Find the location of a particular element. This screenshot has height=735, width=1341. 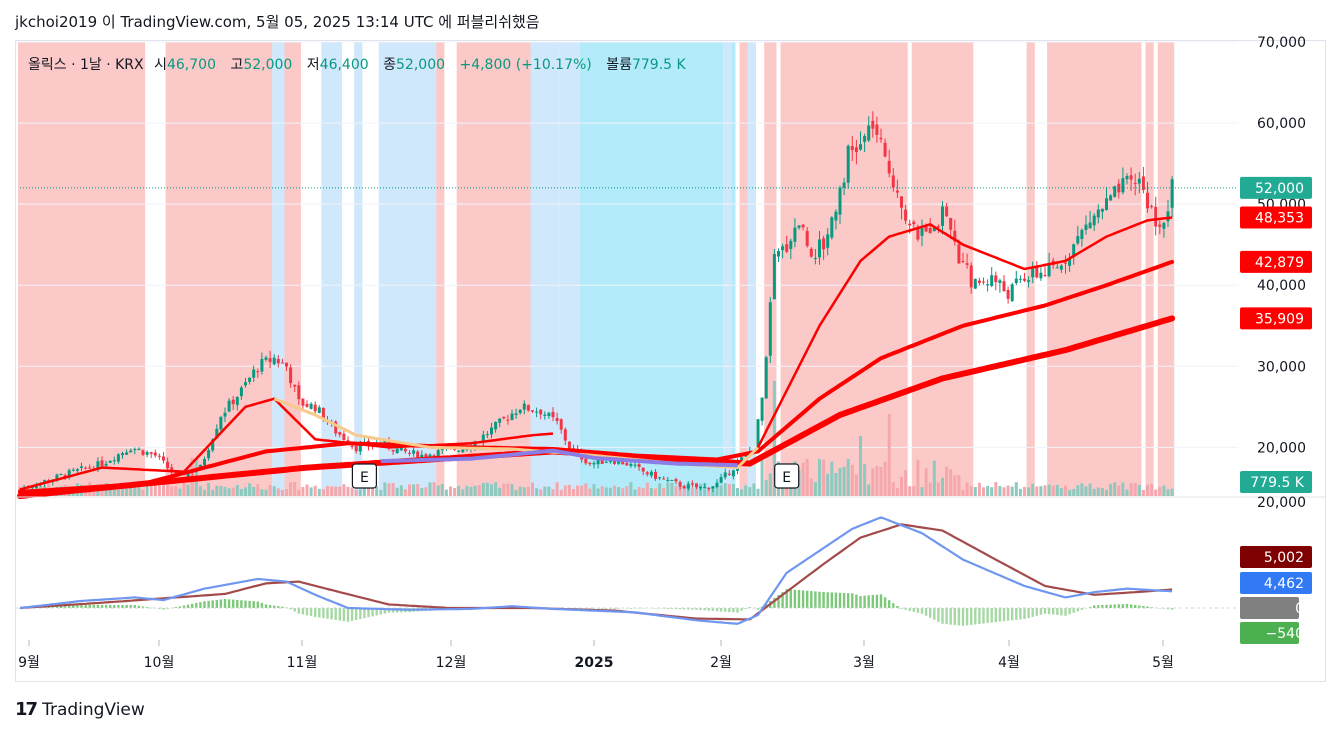

close-value: 52,000 is located at coordinates (421, 65).